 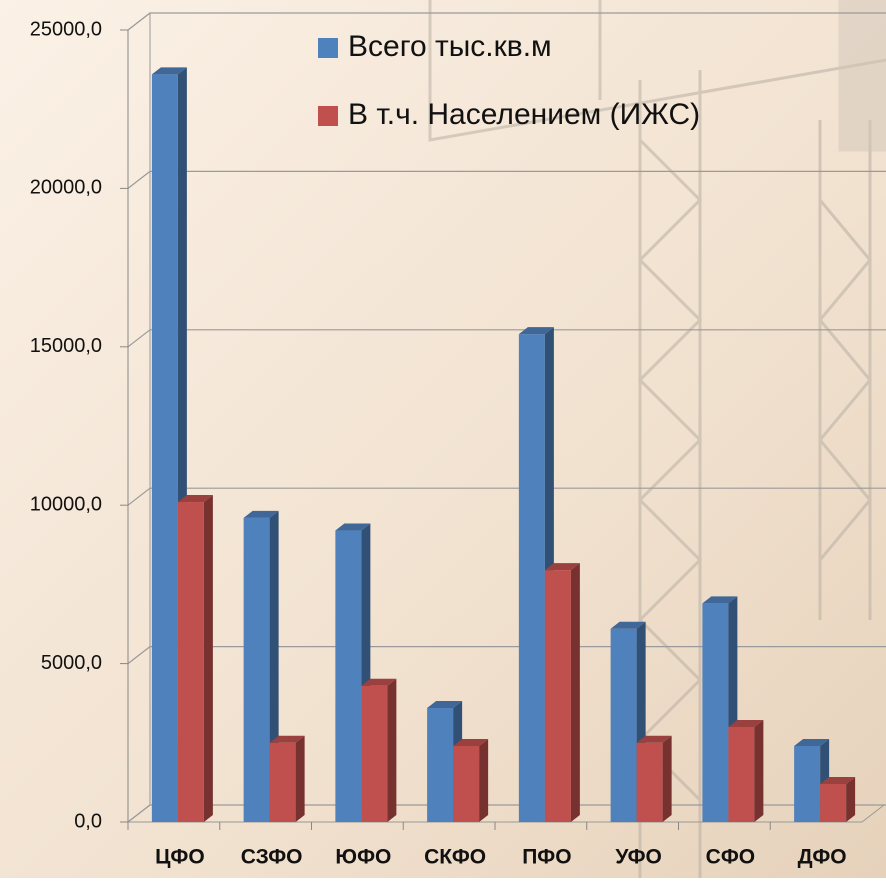 I want to click on x-tick-label: ПФО, so click(x=546, y=857).